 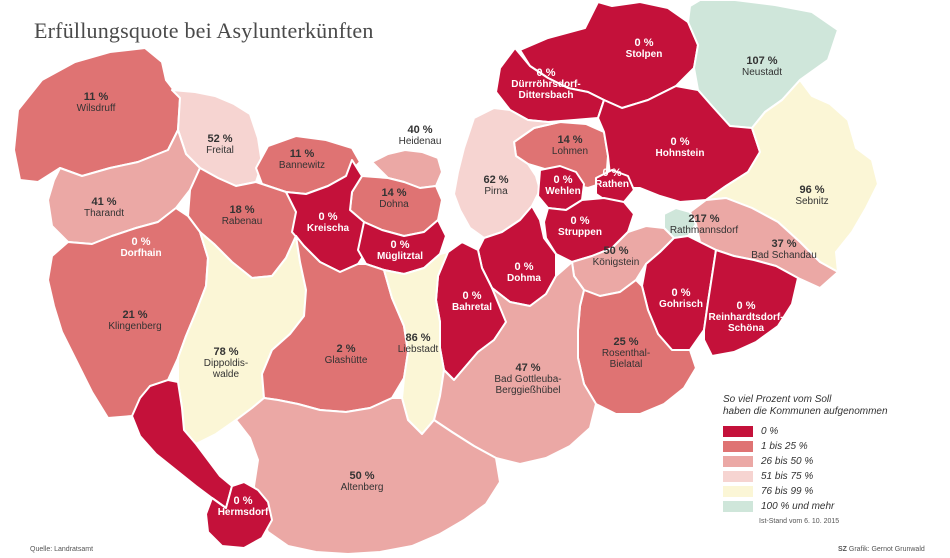 I want to click on pct-label-tharandt: 41 %, so click(x=103, y=202).